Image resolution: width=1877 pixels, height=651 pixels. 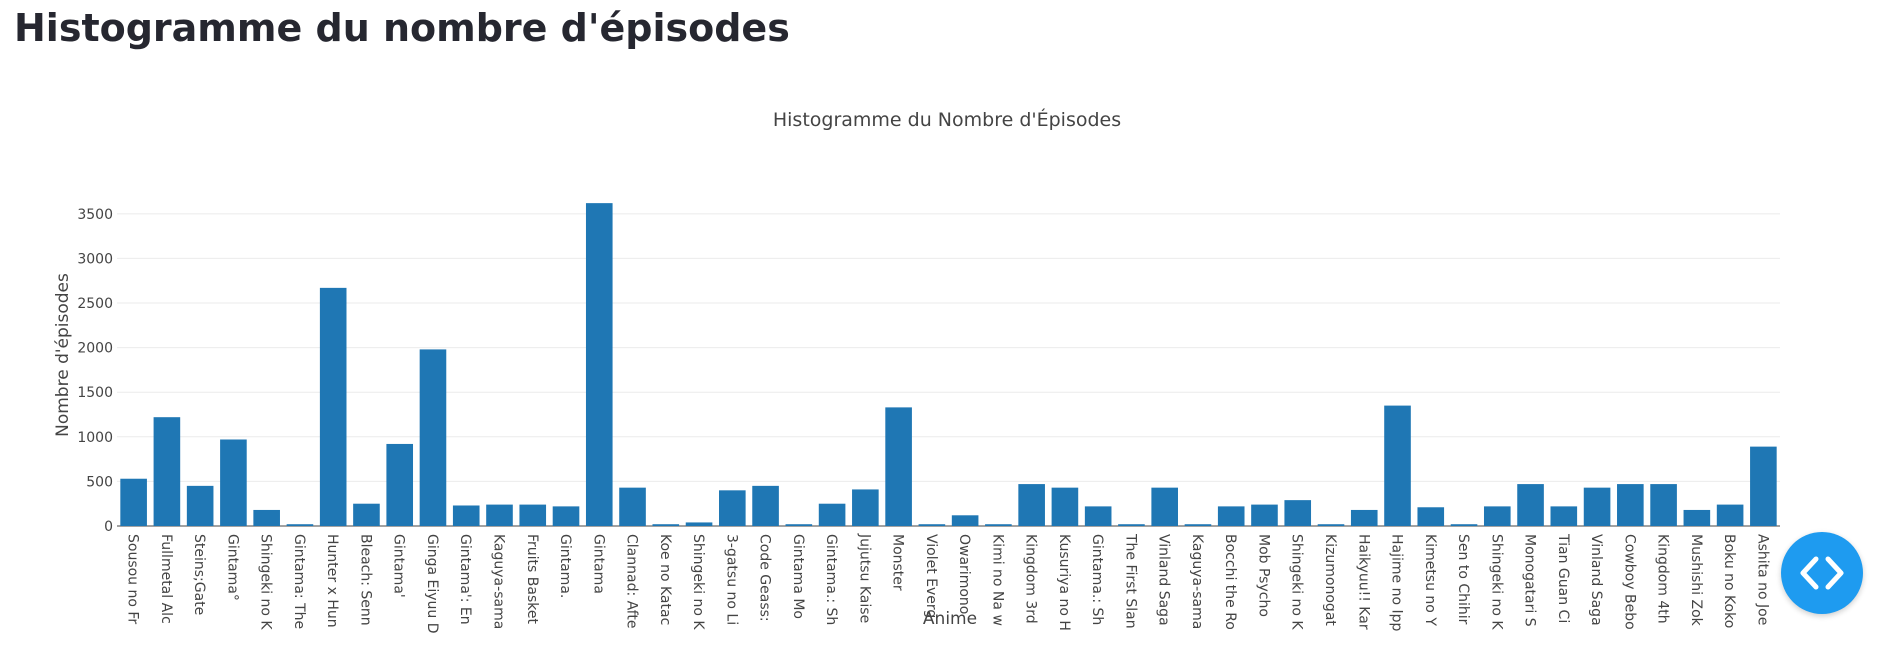 I want to click on y-tick-label: 0, so click(x=108, y=527).